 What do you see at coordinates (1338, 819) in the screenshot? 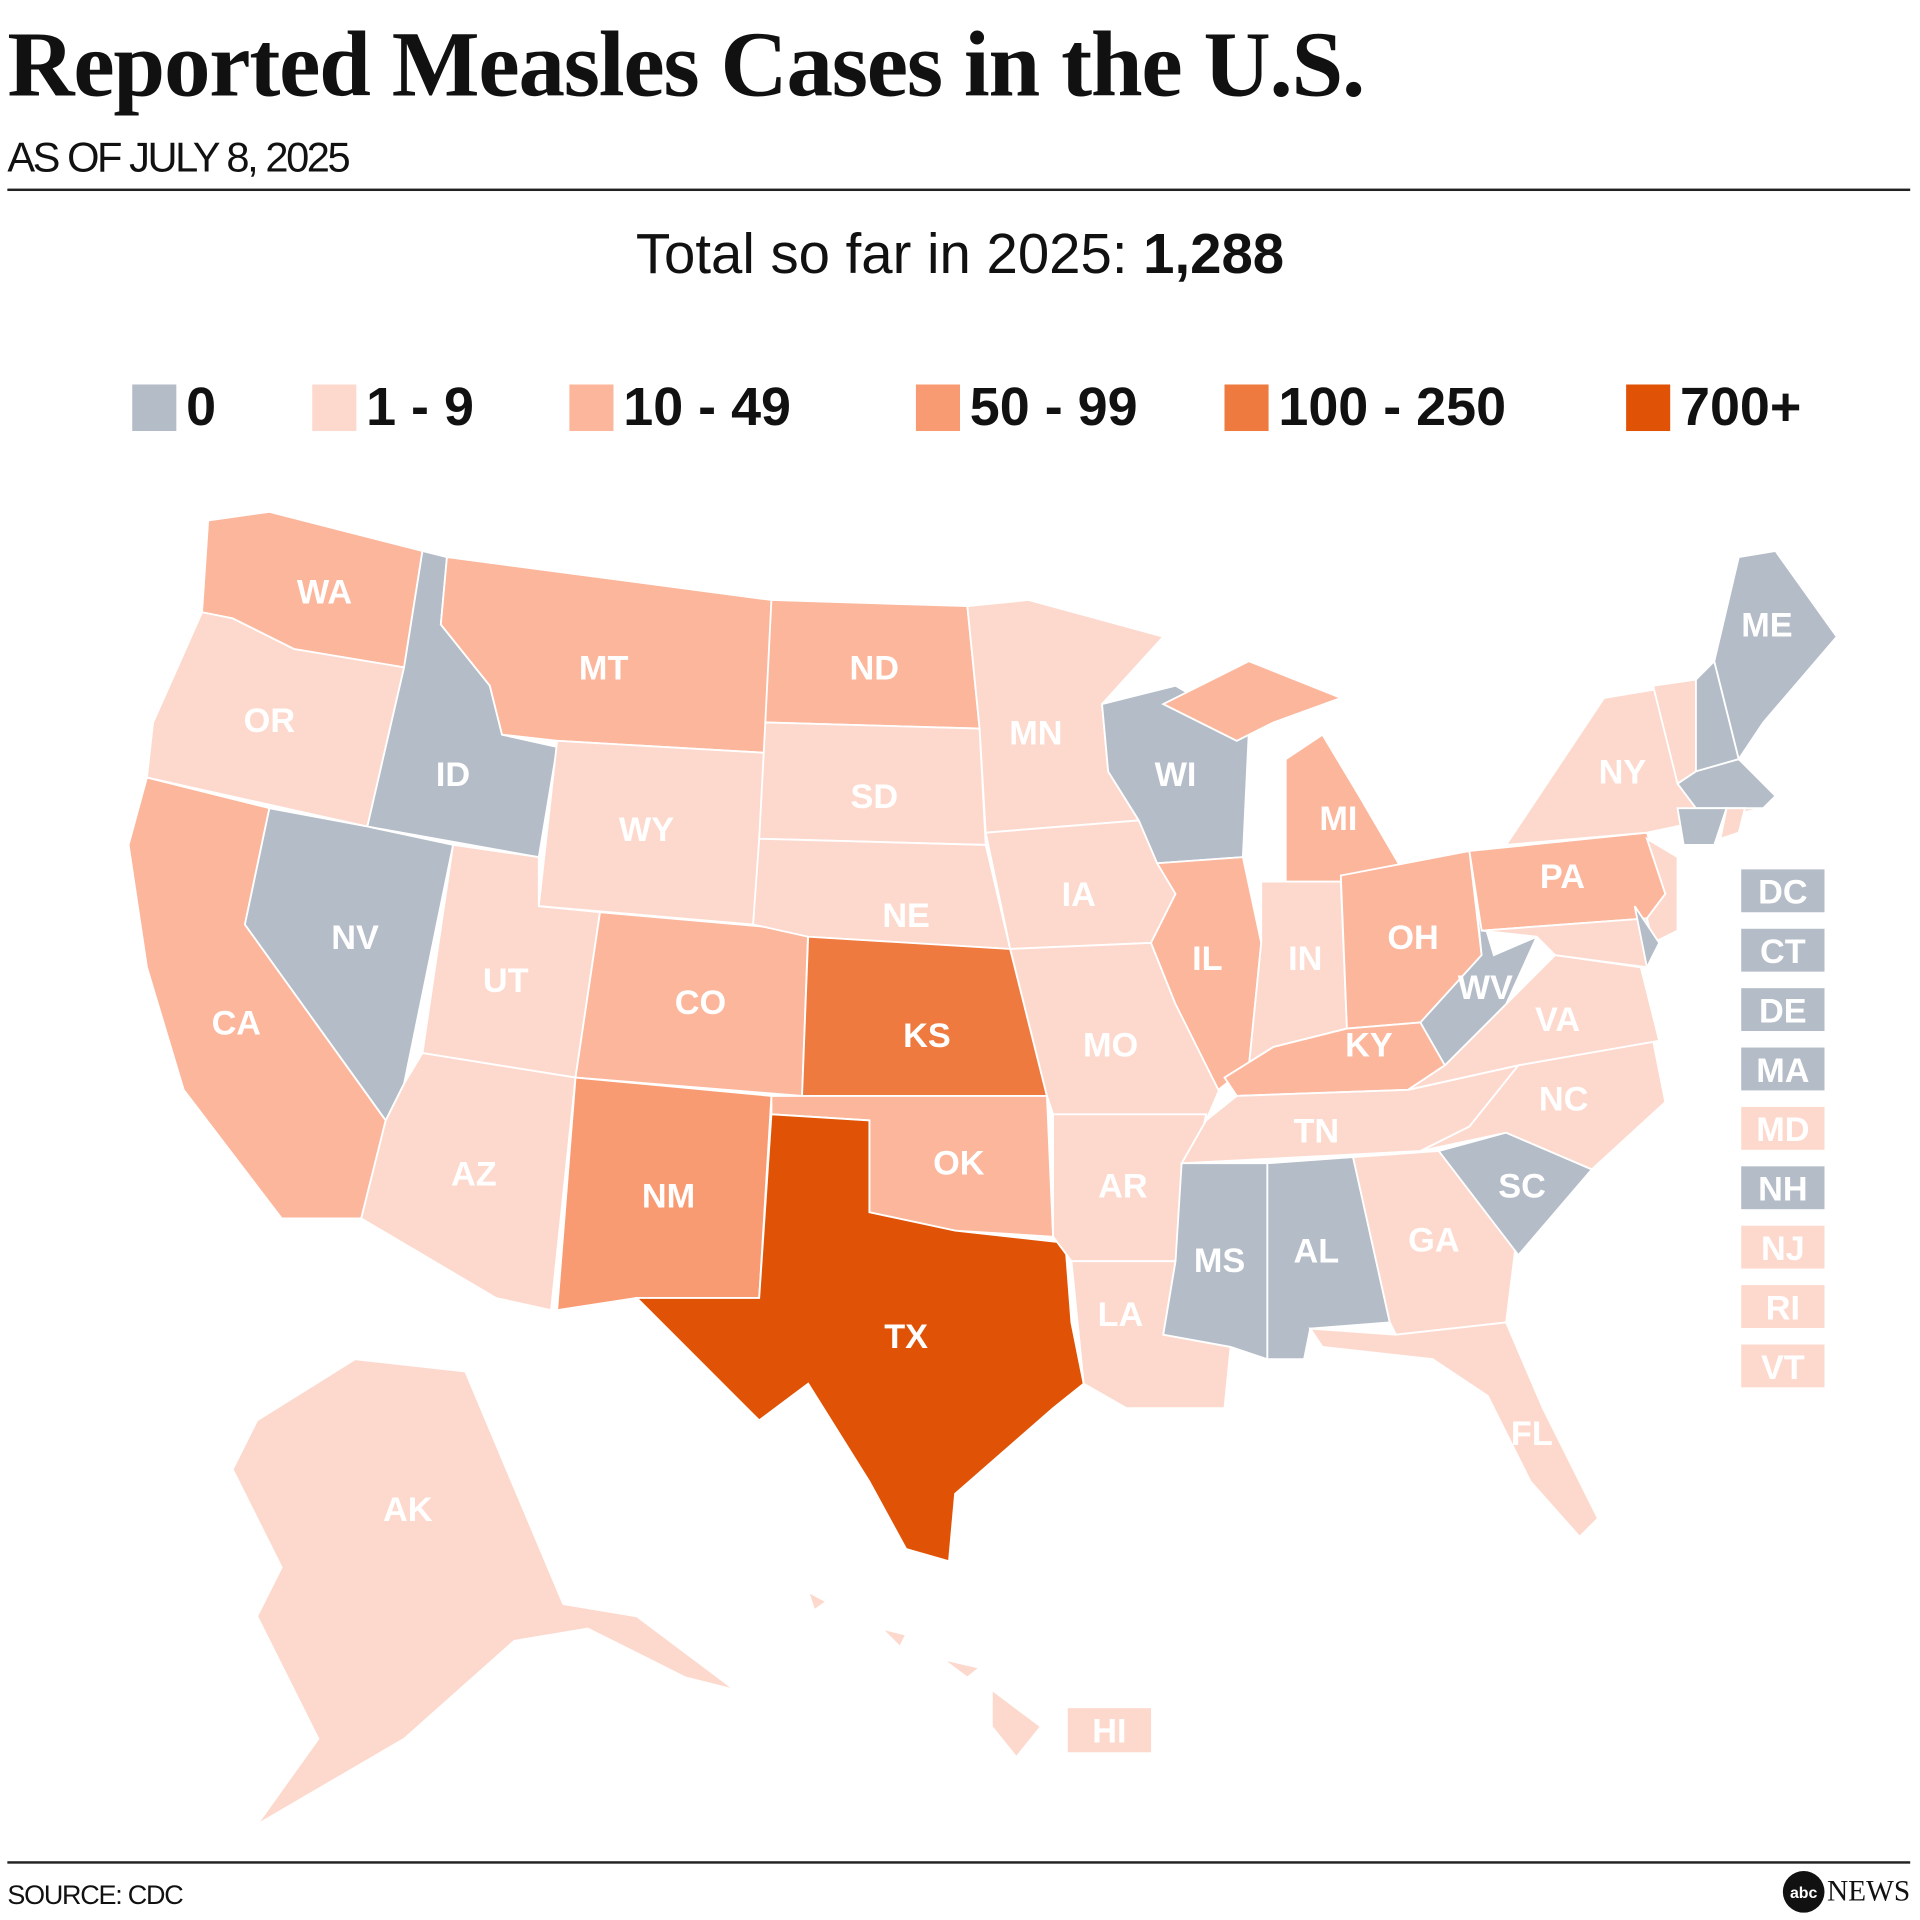
I see `state-label: MI` at bounding box center [1338, 819].